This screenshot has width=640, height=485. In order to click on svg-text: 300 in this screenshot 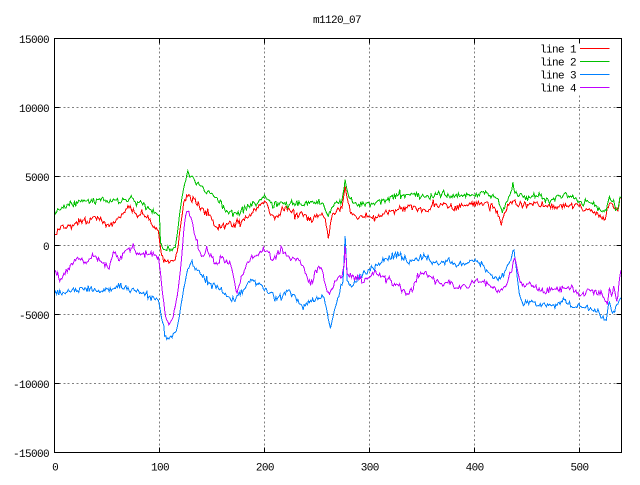, I will do `click(370, 469)`.